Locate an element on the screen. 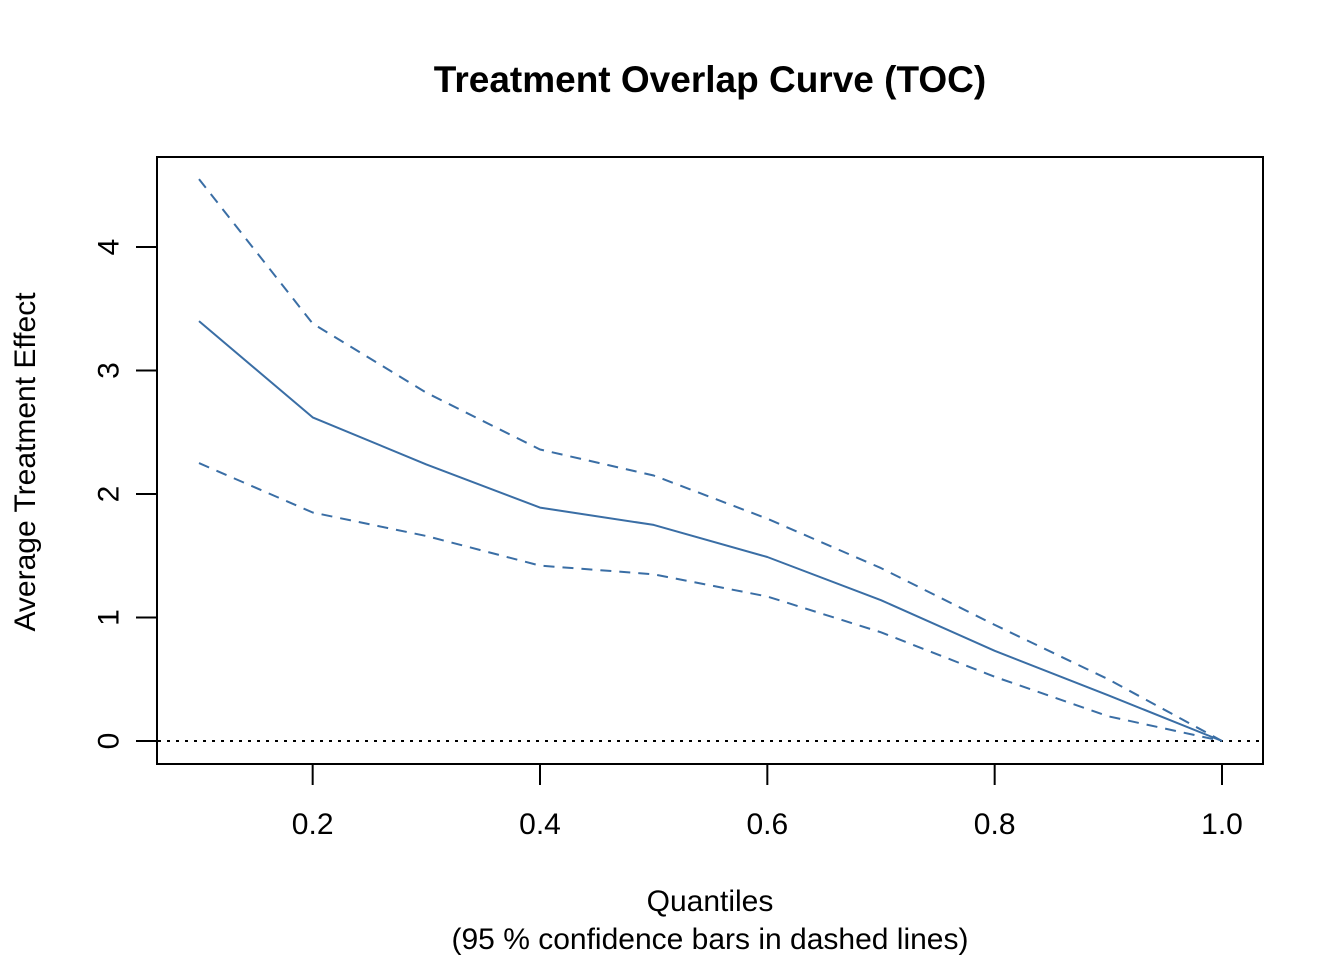  y-axis: 0 1 2 3 4 is located at coordinates (125, 494).